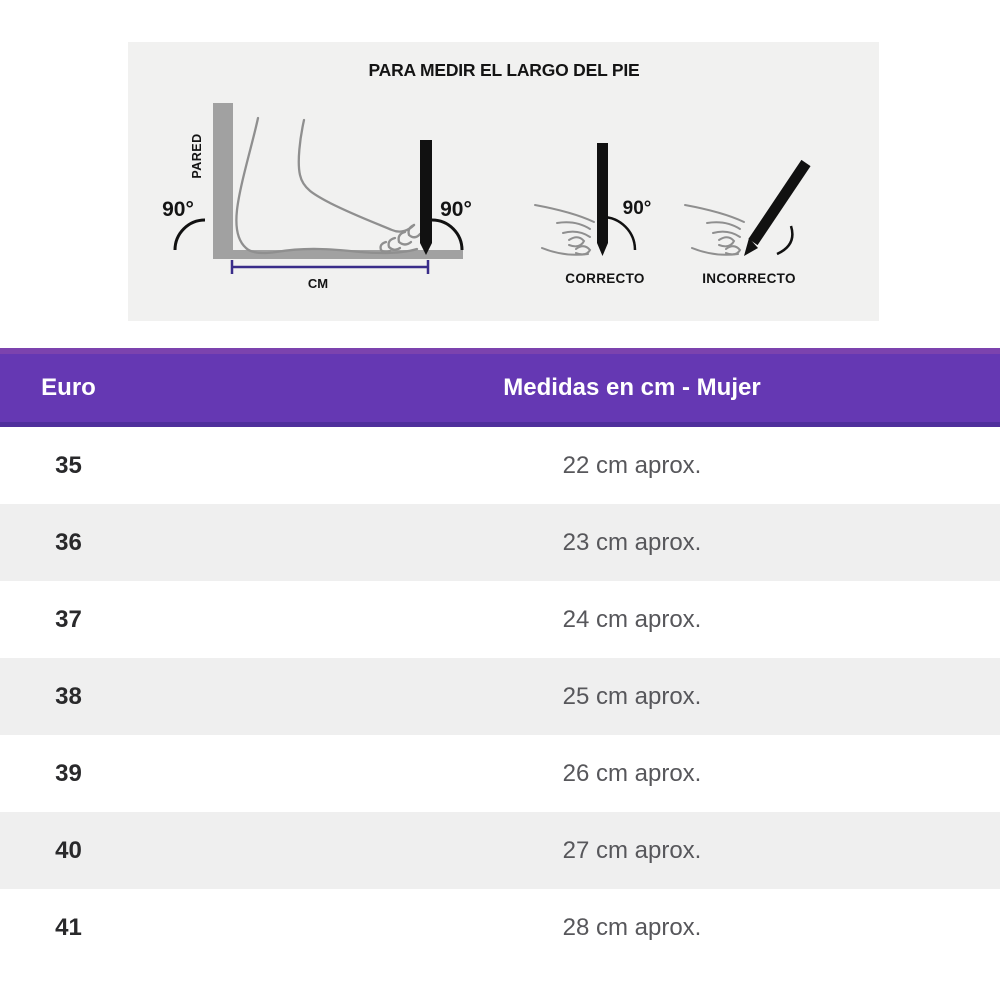 Image resolution: width=1000 pixels, height=1000 pixels. Describe the element at coordinates (338, 254) in the screenshot. I see `floor-bar` at that location.